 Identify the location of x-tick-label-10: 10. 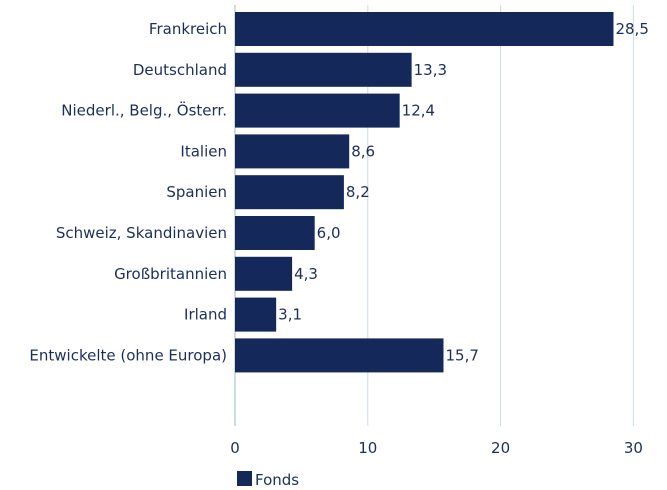
(367, 448).